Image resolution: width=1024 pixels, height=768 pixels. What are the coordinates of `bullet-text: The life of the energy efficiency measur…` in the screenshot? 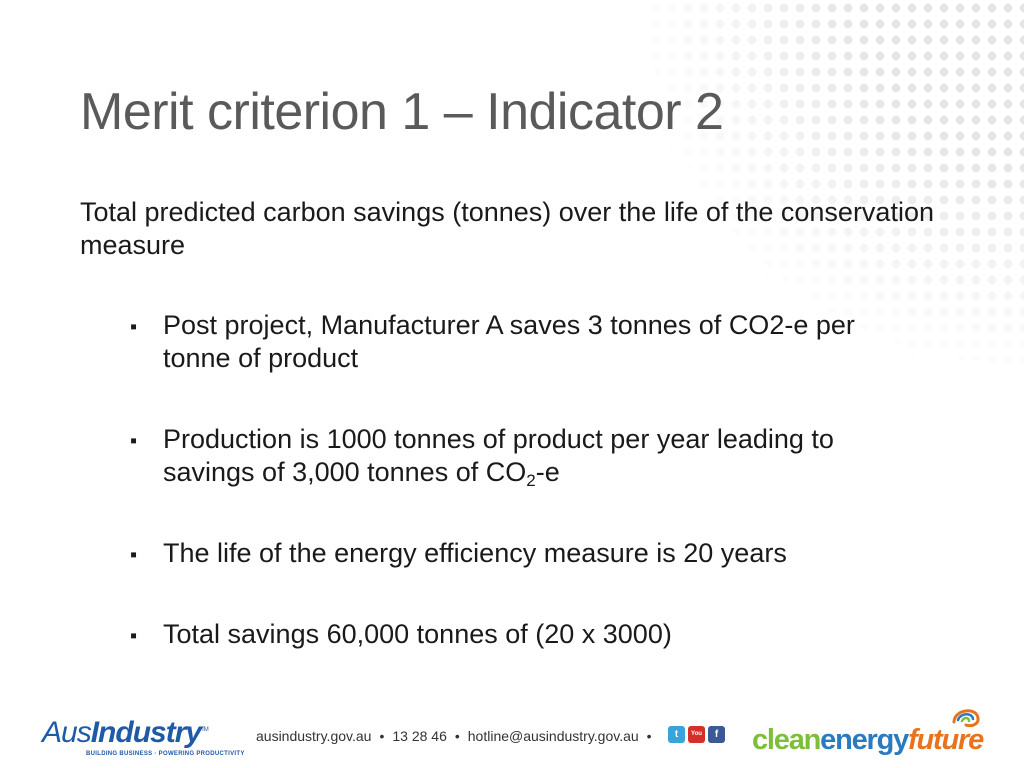 It's located at (475, 553).